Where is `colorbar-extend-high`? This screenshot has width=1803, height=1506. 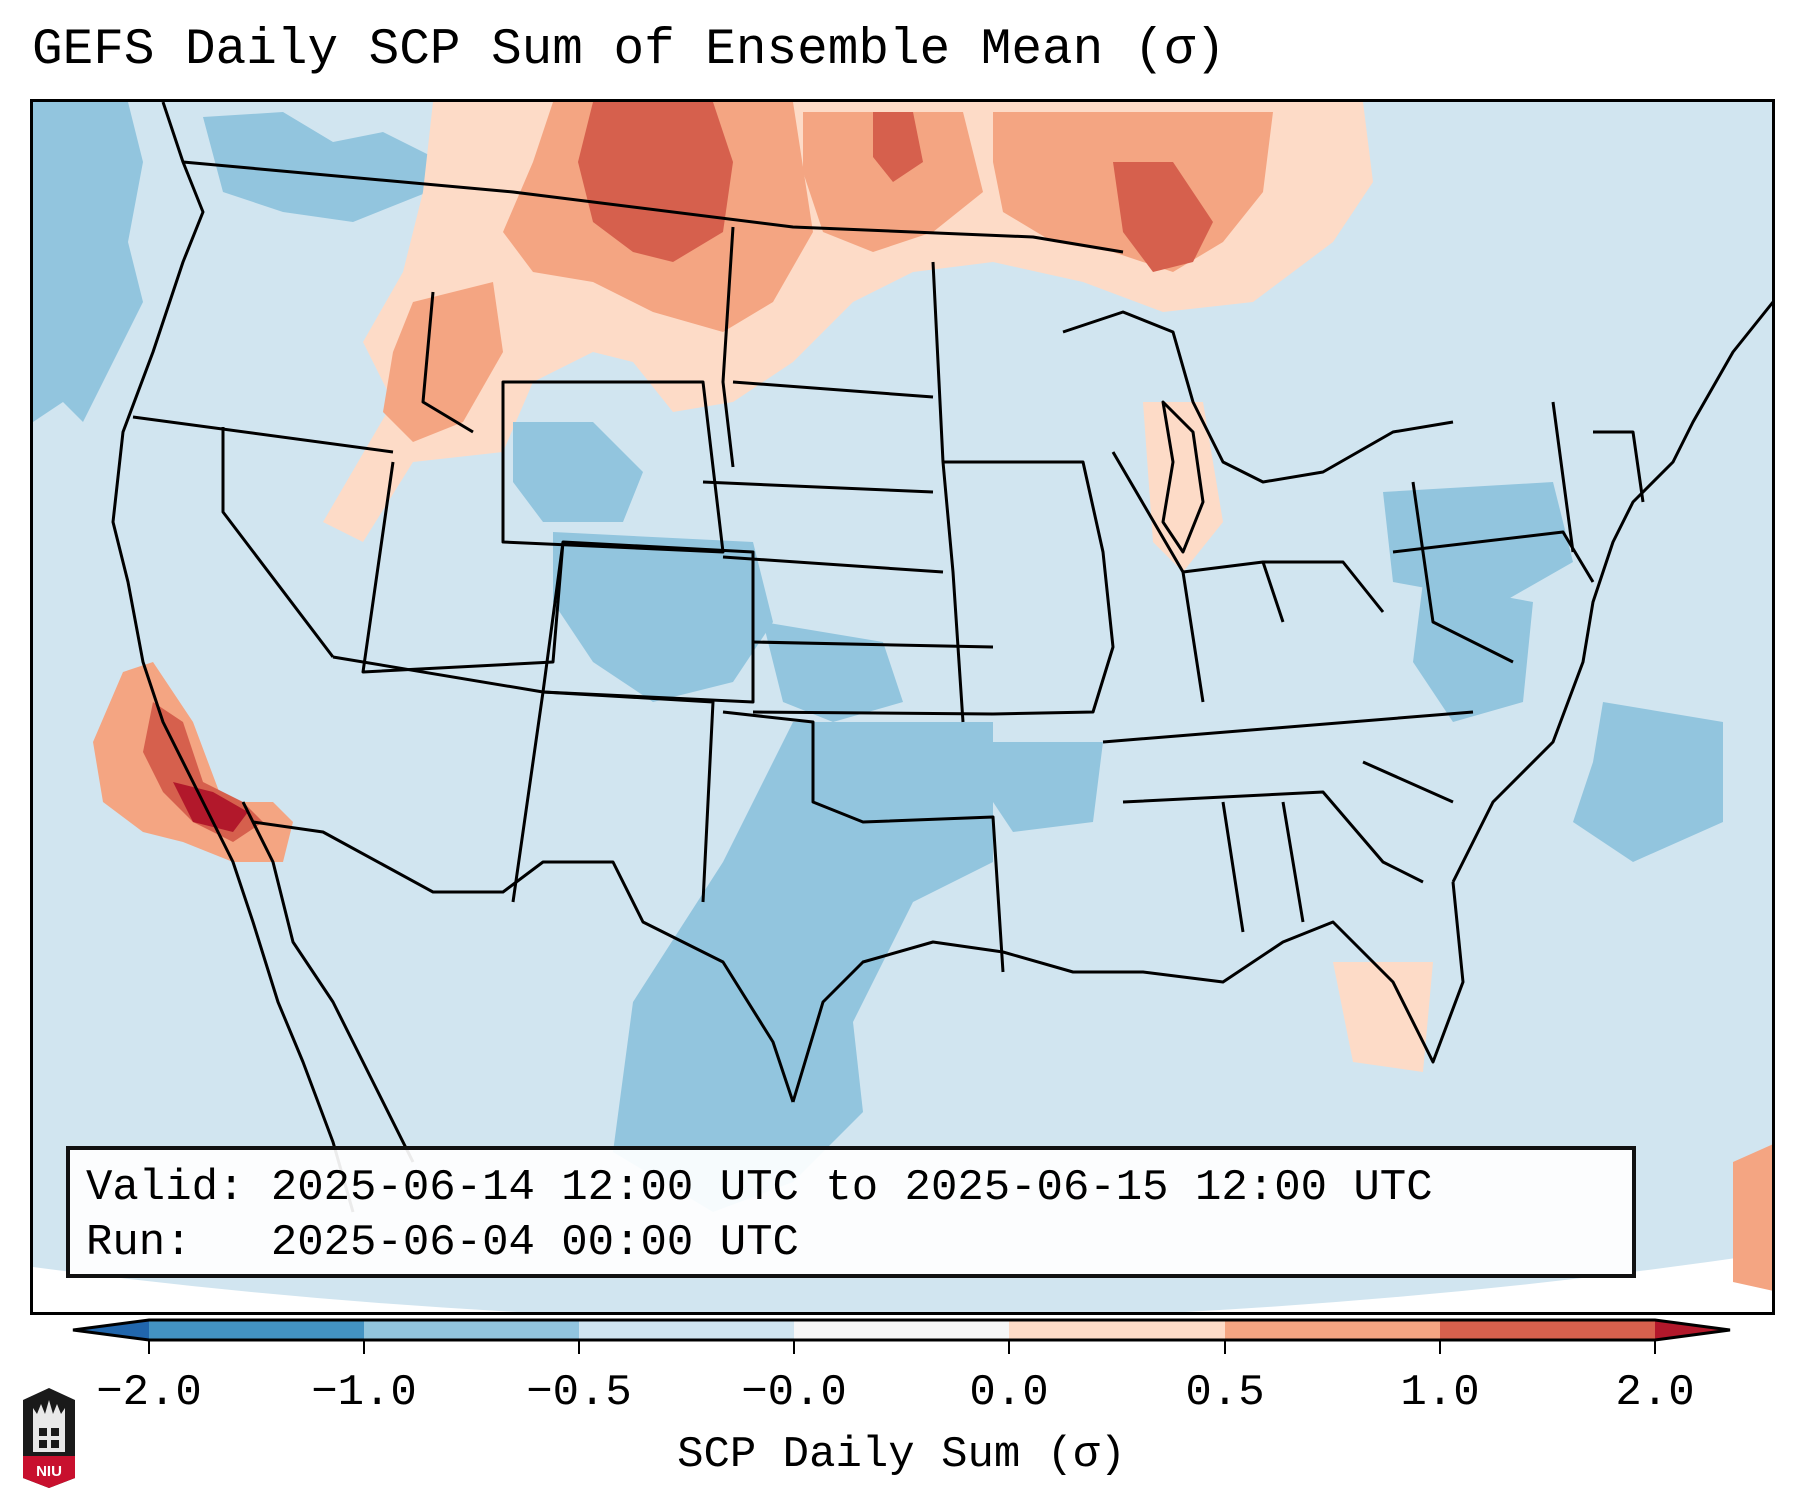 colorbar-extend-high is located at coordinates (1692, 1330).